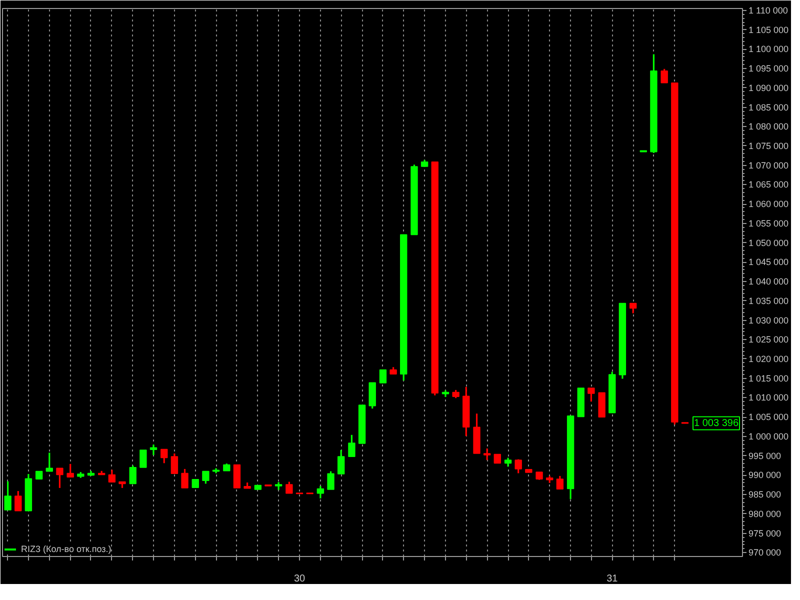 The image size is (800, 600). I want to click on y-tick-label: 1 105 000, so click(768, 29).